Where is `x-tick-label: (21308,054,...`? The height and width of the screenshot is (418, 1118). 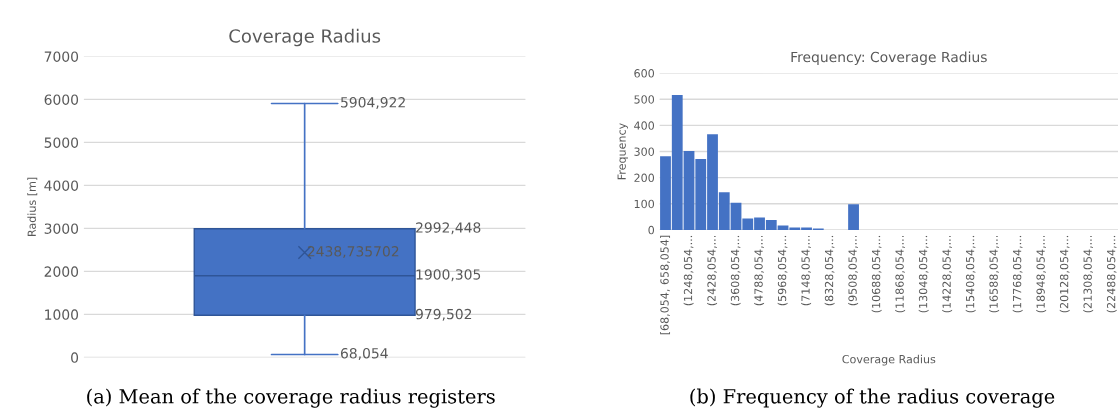 x-tick-label: (21308,054,... is located at coordinates (1088, 274).